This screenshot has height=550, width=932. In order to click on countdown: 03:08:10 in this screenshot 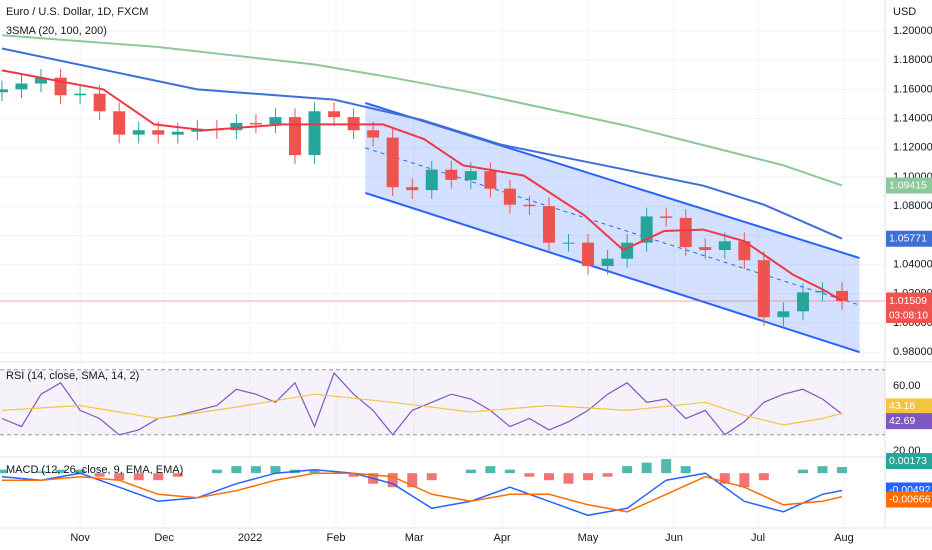, I will do `click(908, 316)`.